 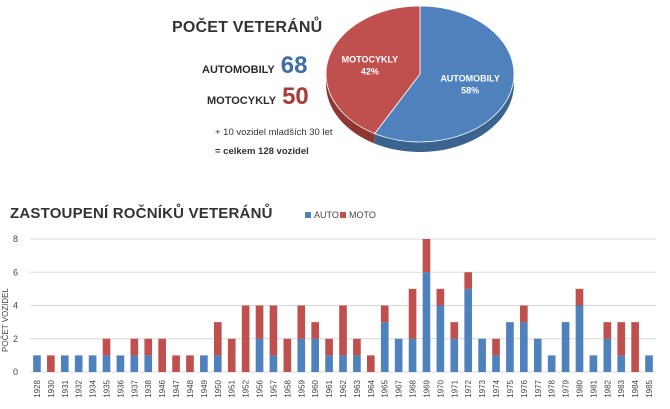 What do you see at coordinates (566, 388) in the screenshot?
I see `x-tick-1979: 1979` at bounding box center [566, 388].